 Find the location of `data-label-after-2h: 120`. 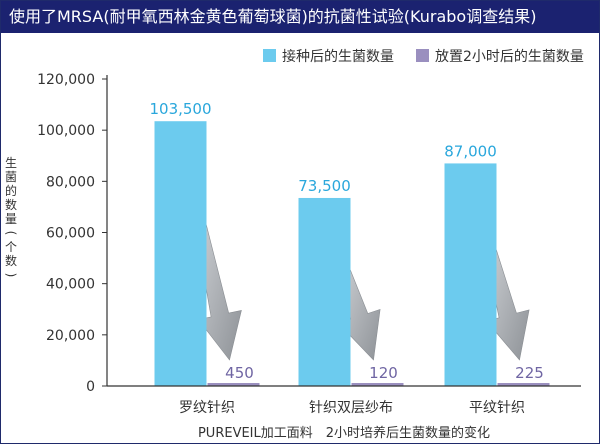

data-label-after-2h: 120 is located at coordinates (383, 373).